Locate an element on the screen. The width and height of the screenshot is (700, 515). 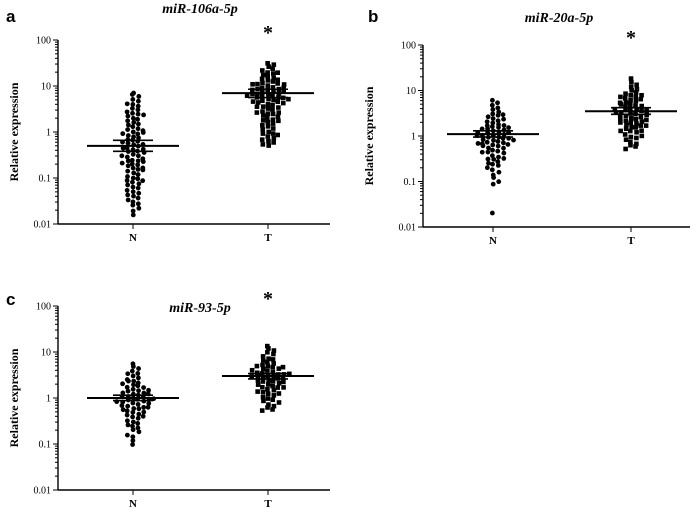
y-tick-label: 100 is located at coordinates (43, 307).